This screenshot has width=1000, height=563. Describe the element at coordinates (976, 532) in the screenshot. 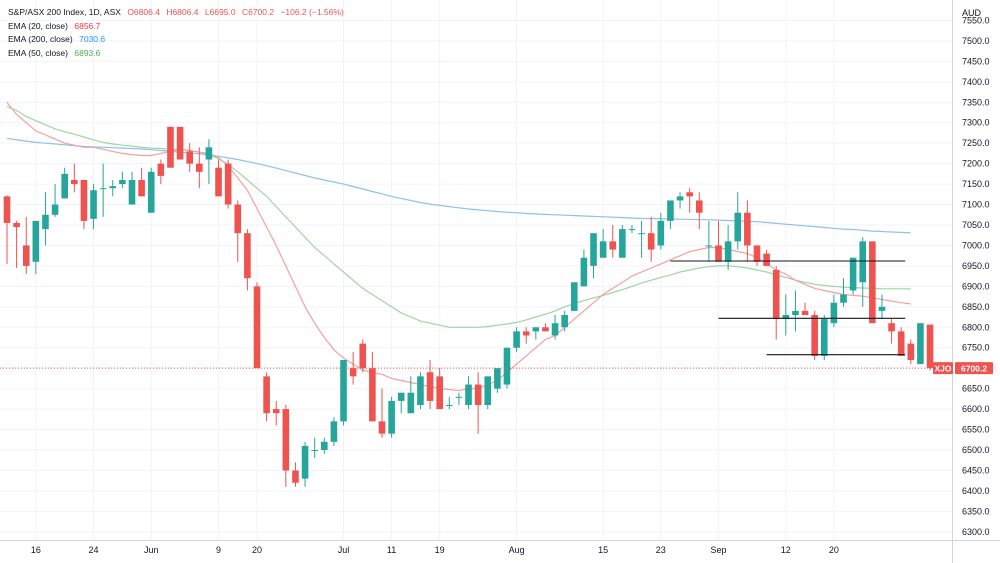

I see `price-tick-label: 6300.0` at that location.